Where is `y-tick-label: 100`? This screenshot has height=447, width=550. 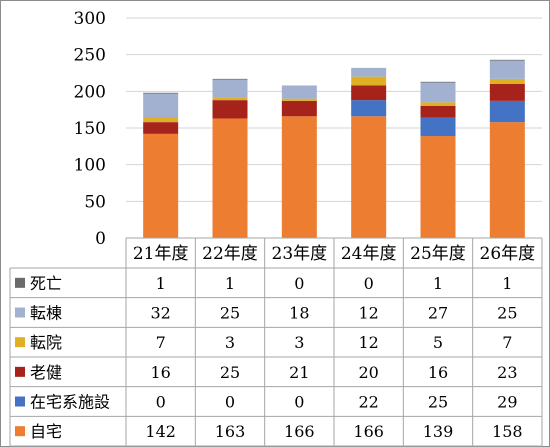 y-tick-label: 100 is located at coordinates (90, 166).